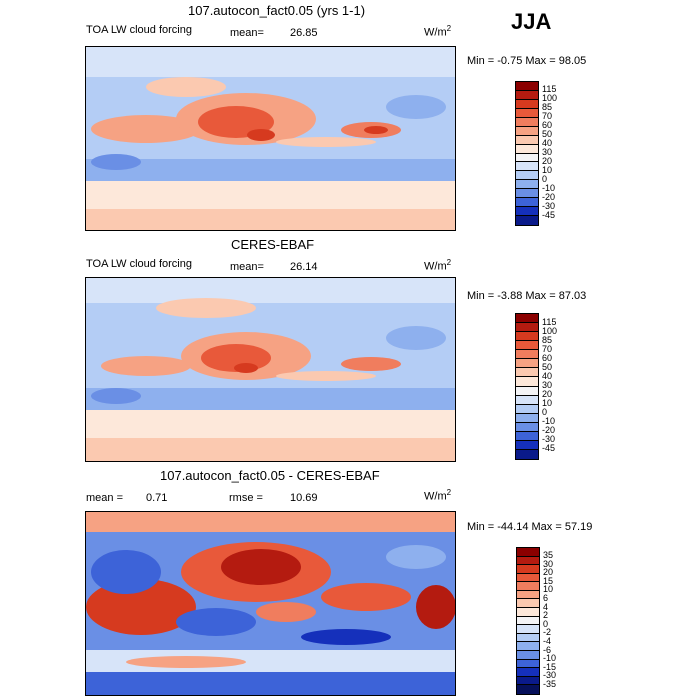  I want to click on colorbar-tick-label: -15, so click(550, 666).